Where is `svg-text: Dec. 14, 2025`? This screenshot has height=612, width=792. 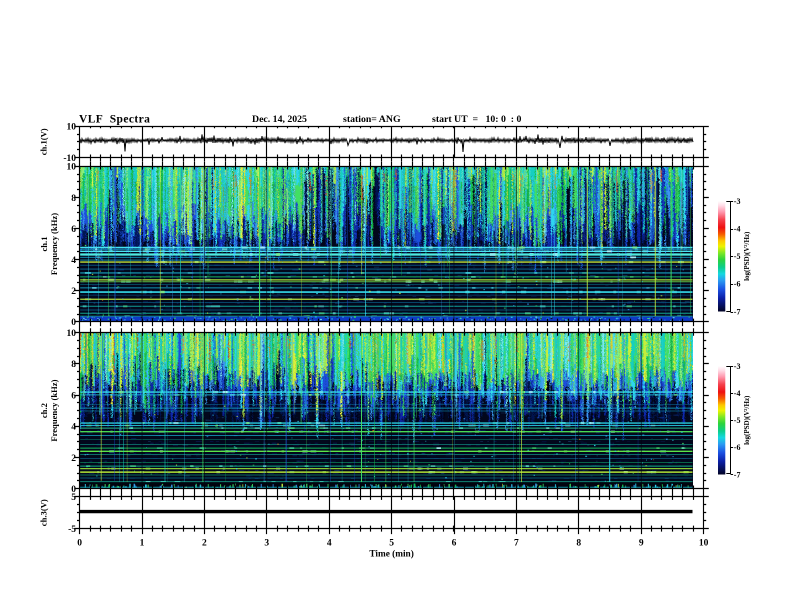
svg-text: Dec. 14, 2025 is located at coordinates (279, 119).